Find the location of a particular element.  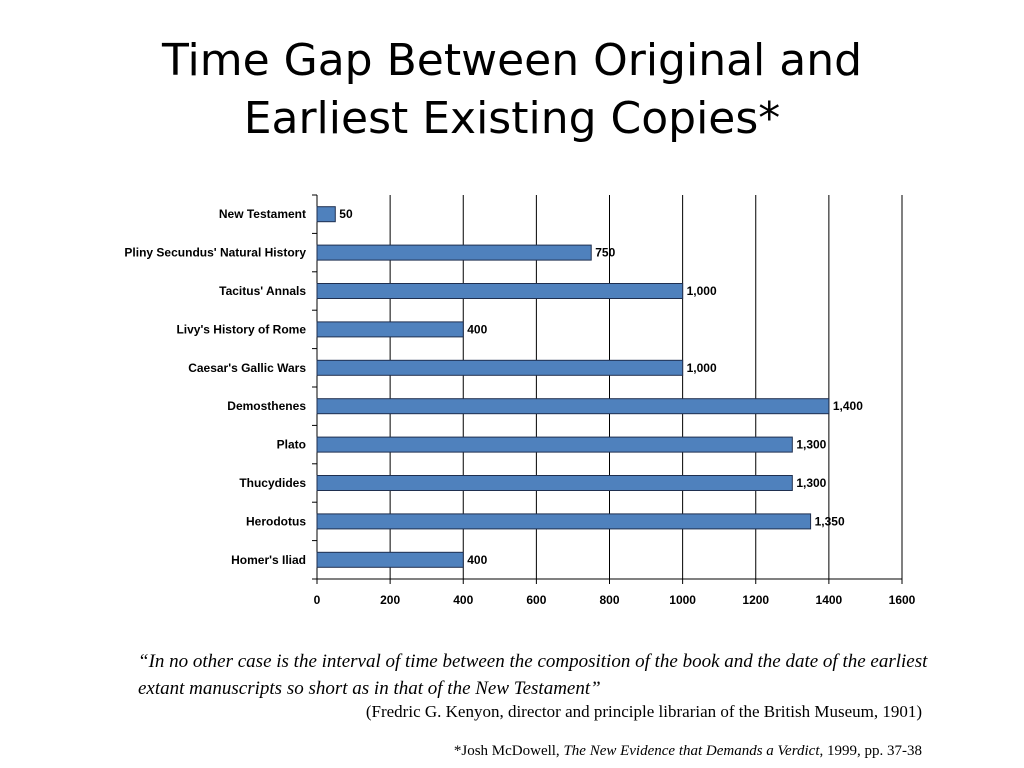

data-label: 1,350 is located at coordinates (830, 521).